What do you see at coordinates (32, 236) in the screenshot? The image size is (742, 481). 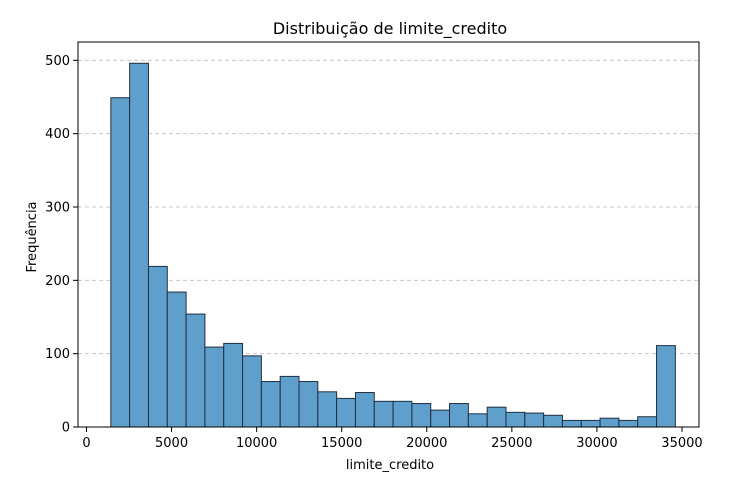 I see `y-axis-label: Frequência` at bounding box center [32, 236].